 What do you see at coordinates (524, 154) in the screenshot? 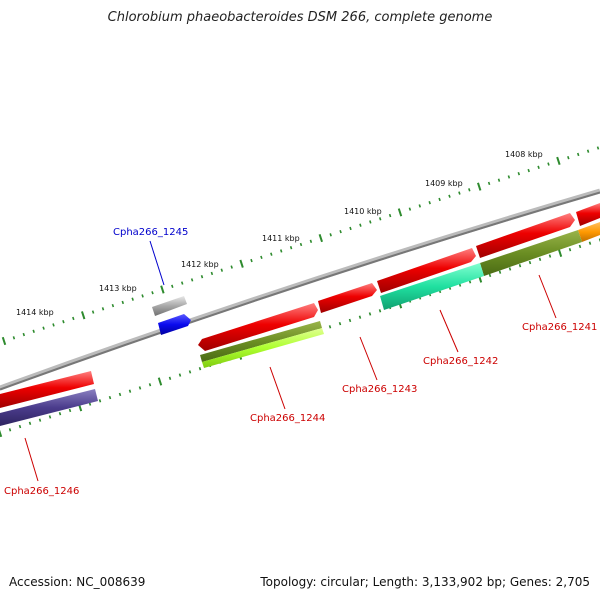
I see `scale-label-1408: 1408 kbp` at bounding box center [524, 154].